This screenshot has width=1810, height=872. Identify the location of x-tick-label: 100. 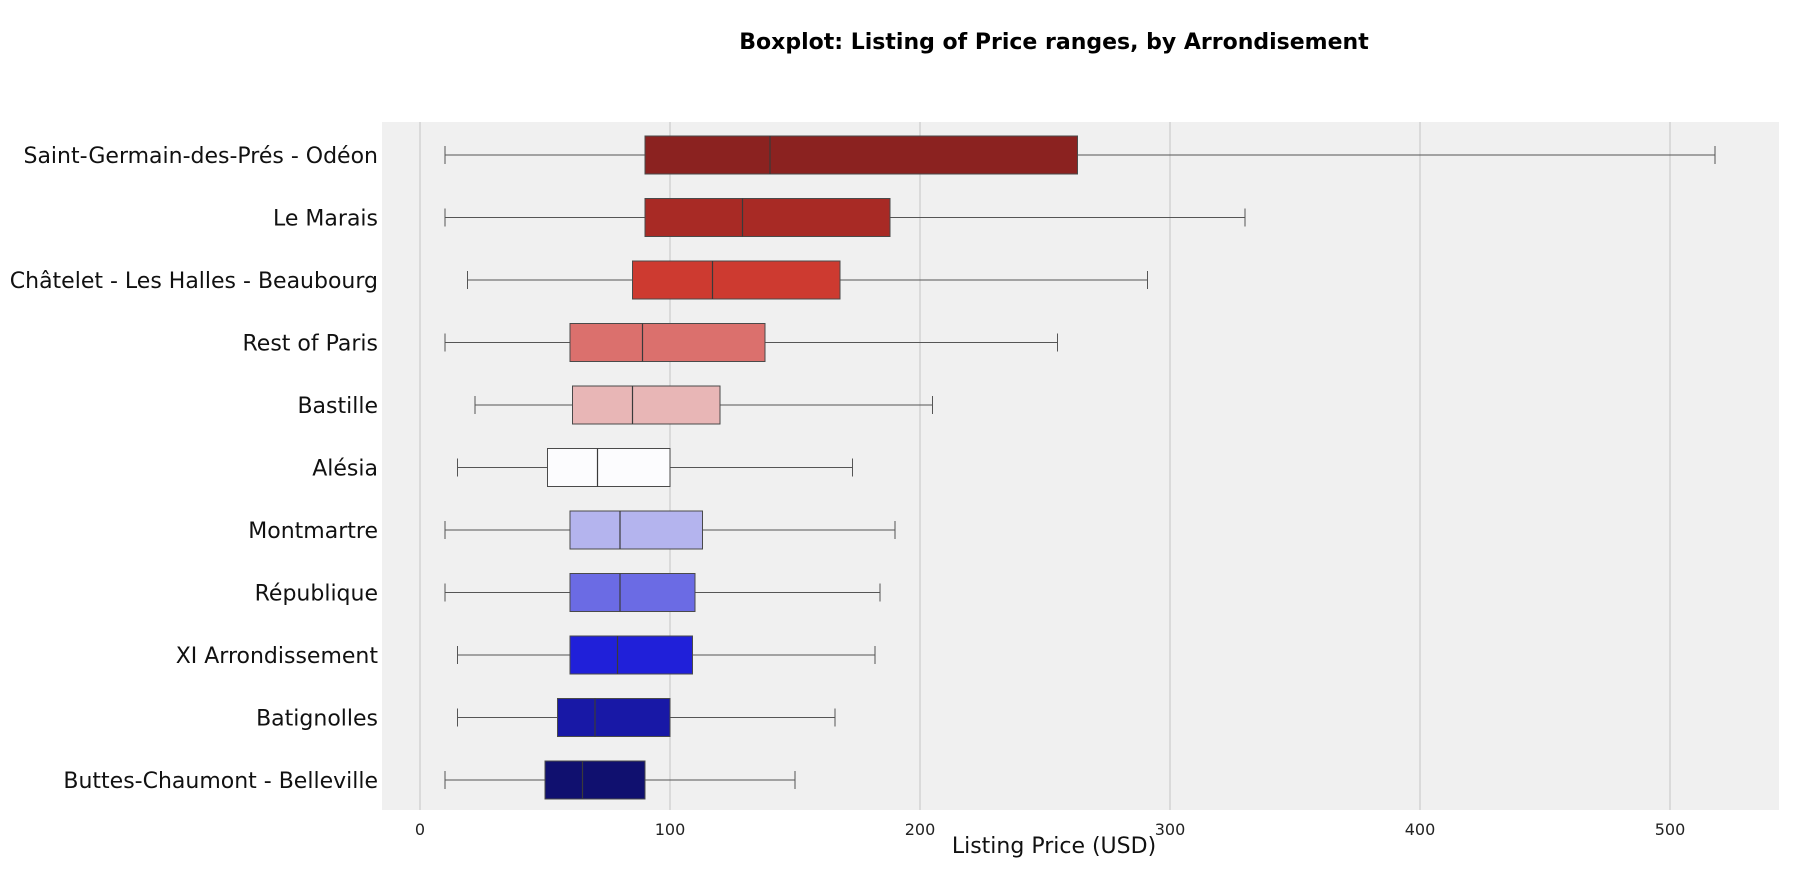
(670, 829).